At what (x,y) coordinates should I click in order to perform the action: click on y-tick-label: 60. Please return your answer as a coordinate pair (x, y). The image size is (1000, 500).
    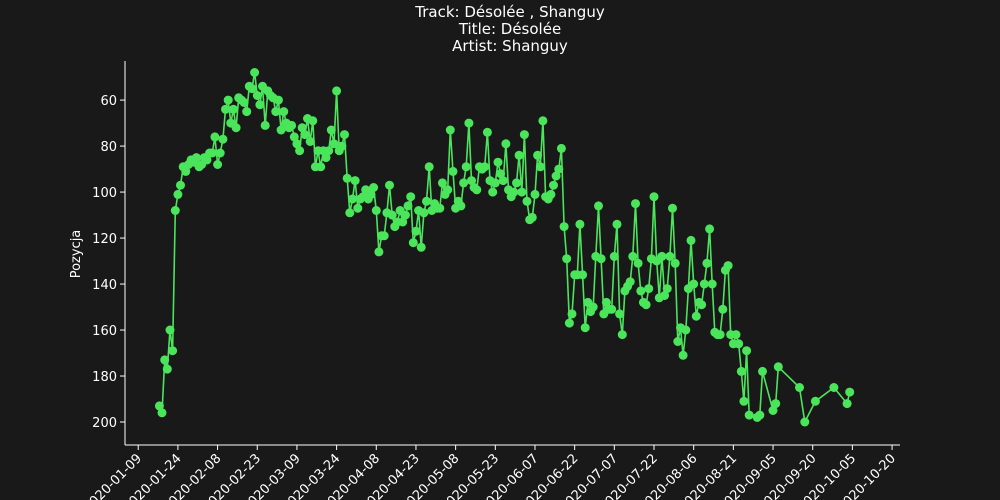
    Looking at the image, I should click on (108, 101).